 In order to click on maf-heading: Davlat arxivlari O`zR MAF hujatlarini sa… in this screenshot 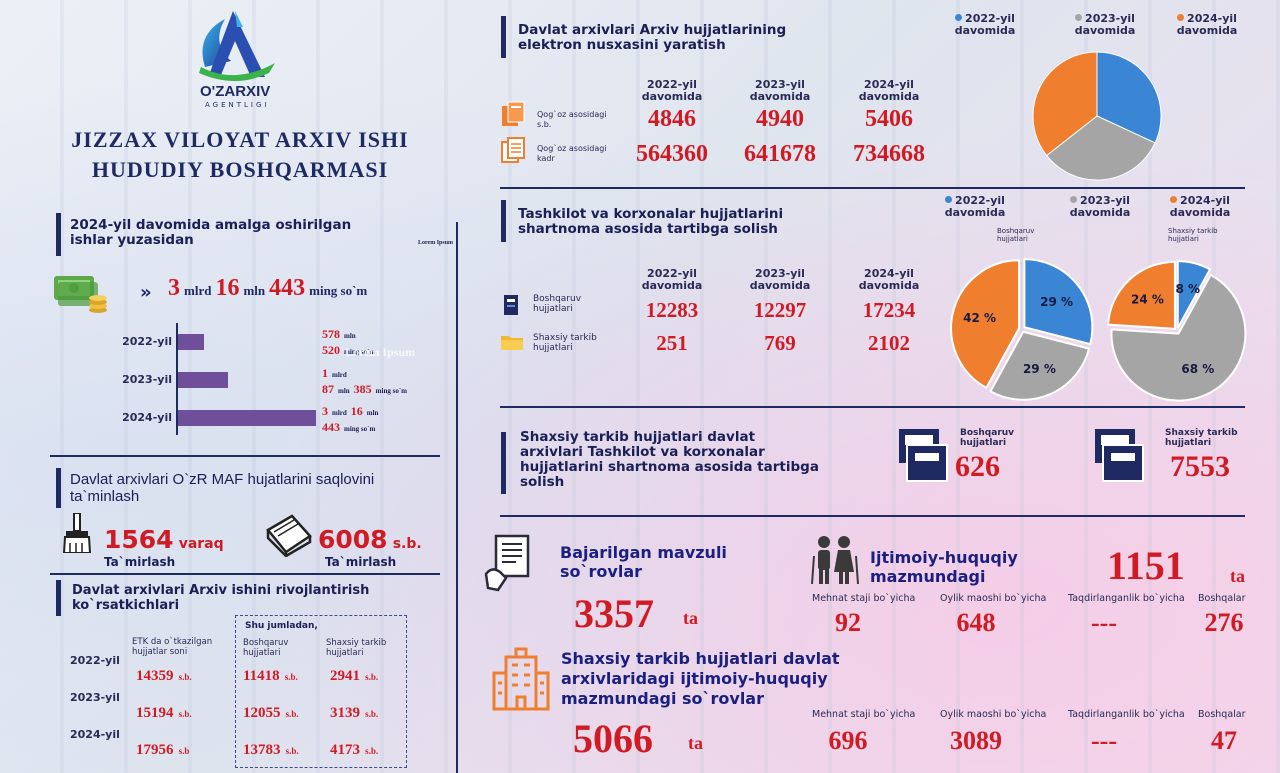, I will do `click(222, 488)`.